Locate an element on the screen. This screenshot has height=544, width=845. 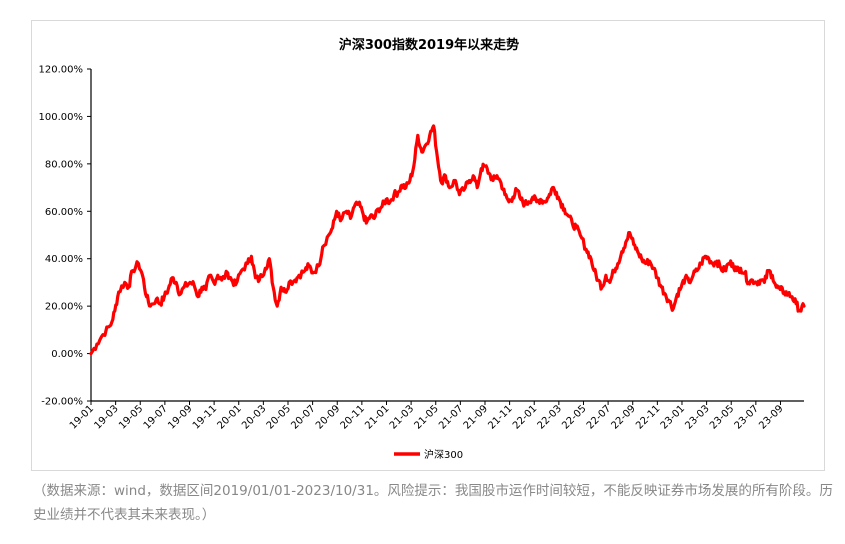
x-tick-label: 19-05 is located at coordinates (131, 417).